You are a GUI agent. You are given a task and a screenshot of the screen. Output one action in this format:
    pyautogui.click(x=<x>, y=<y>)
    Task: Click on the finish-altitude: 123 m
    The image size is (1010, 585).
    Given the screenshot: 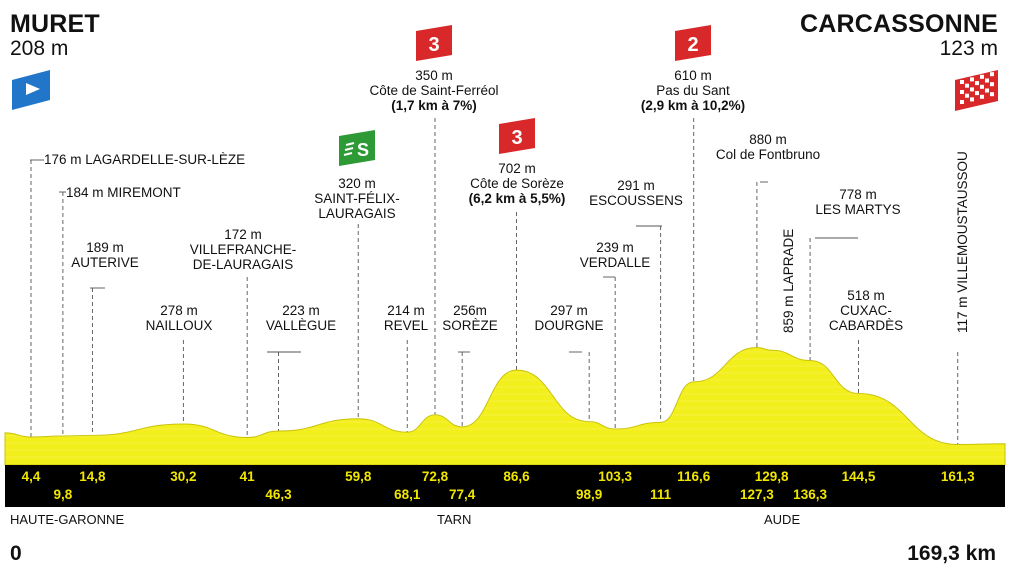 What is the action you would take?
    pyautogui.click(x=968, y=48)
    